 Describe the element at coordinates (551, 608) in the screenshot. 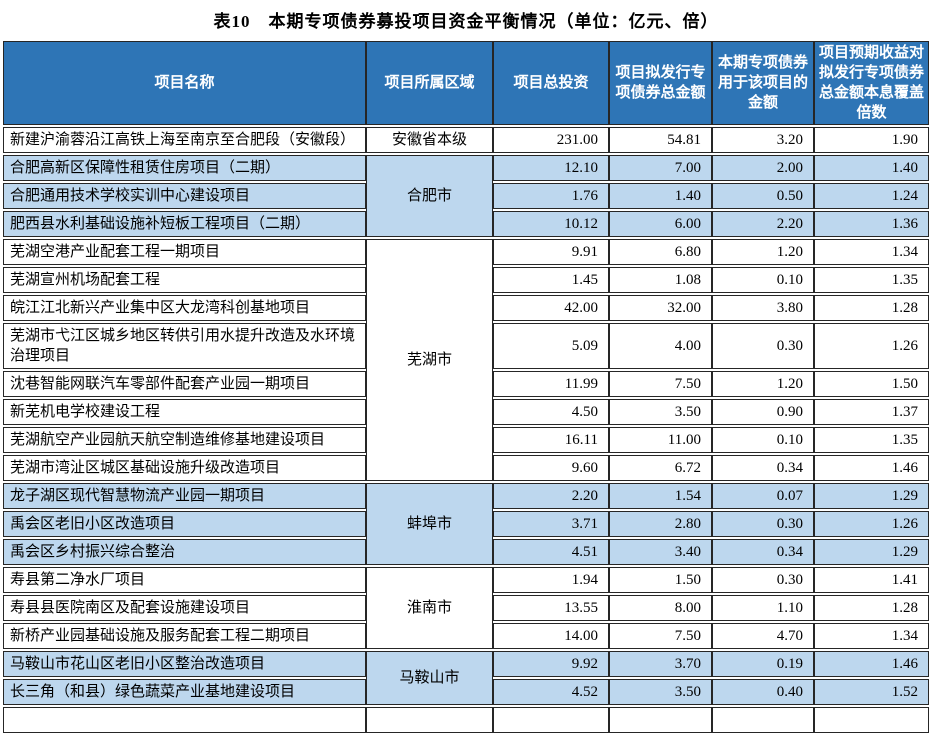

I see `total-investment-cell: 13.55` at that location.